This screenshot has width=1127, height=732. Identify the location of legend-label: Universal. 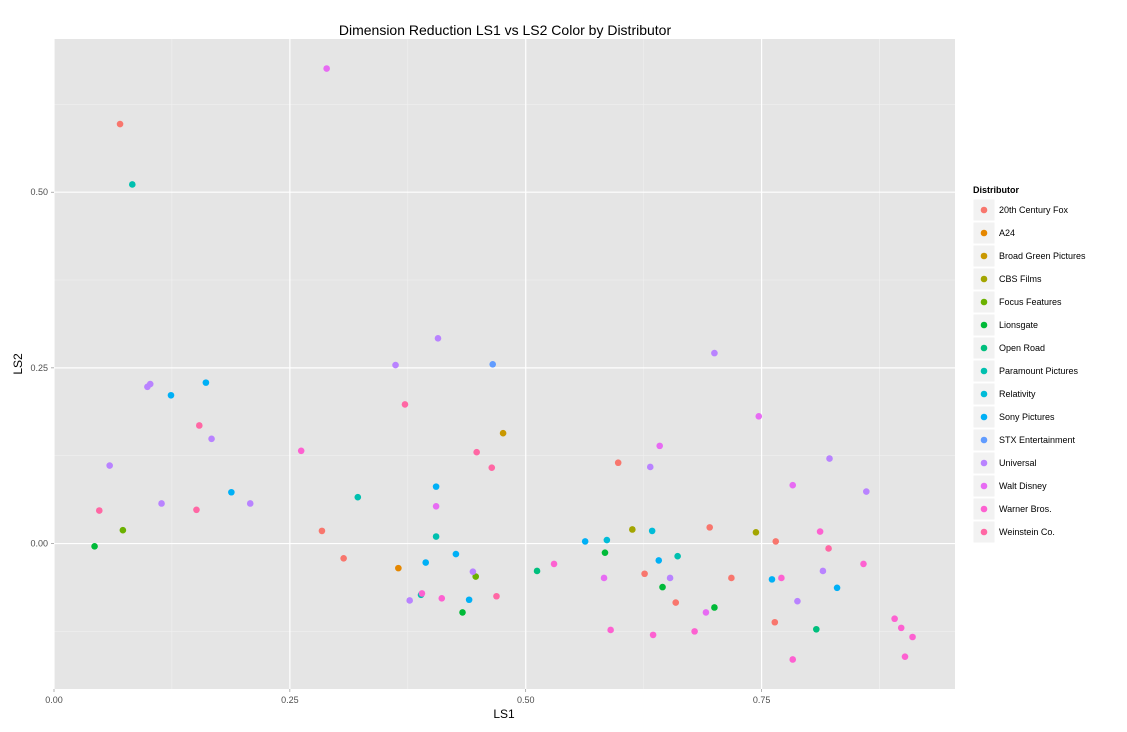
(1018, 463).